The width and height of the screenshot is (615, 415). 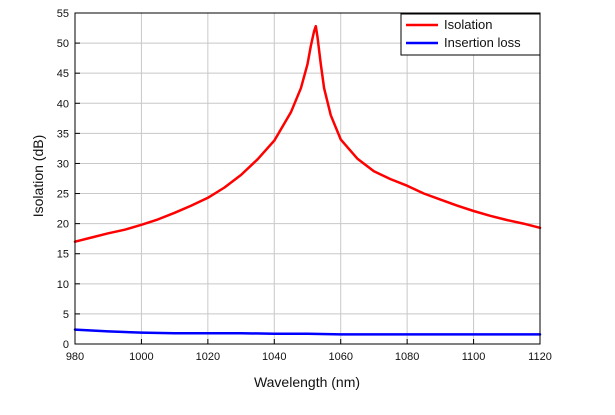 What do you see at coordinates (63, 104) in the screenshot?
I see `y-tick-label: 40` at bounding box center [63, 104].